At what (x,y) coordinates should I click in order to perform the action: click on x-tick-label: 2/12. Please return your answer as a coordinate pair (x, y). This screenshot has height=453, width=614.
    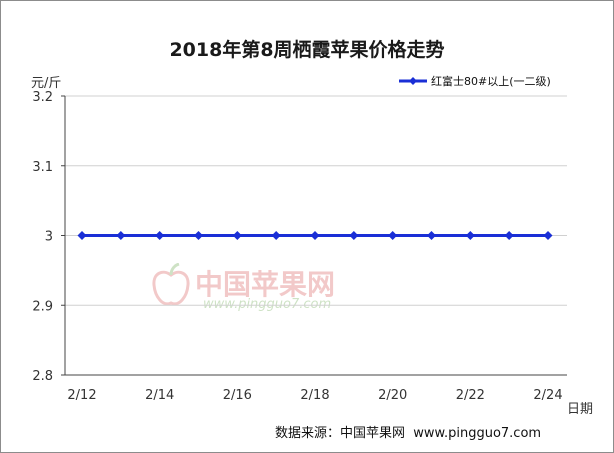
    Looking at the image, I should click on (81, 395).